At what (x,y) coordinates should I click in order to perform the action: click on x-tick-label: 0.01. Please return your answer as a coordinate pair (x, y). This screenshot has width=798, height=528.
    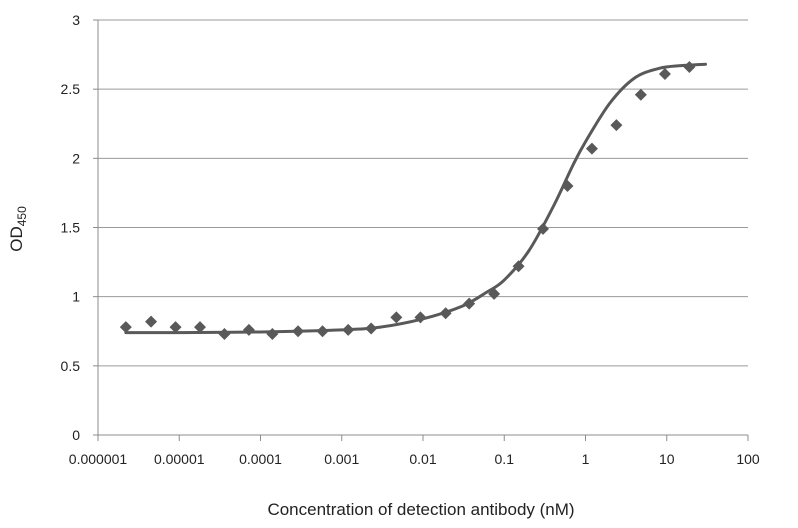
    Looking at the image, I should click on (422, 459).